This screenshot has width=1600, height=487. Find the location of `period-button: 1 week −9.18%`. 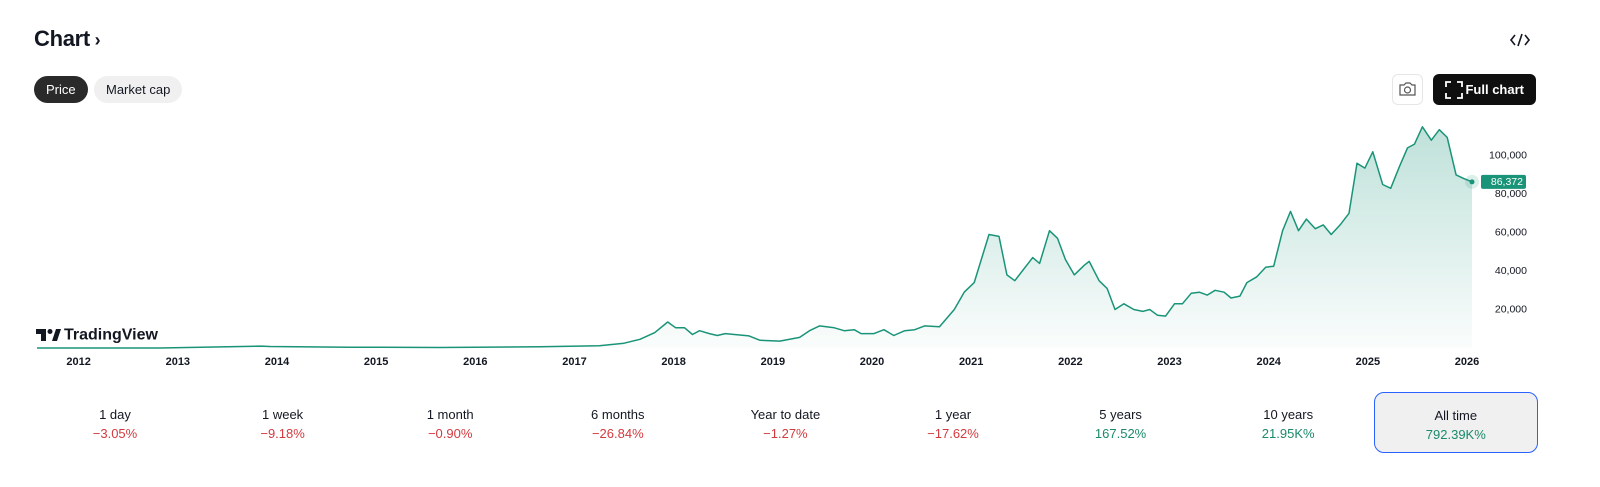

period-button: 1 week −9.18% is located at coordinates (283, 422).